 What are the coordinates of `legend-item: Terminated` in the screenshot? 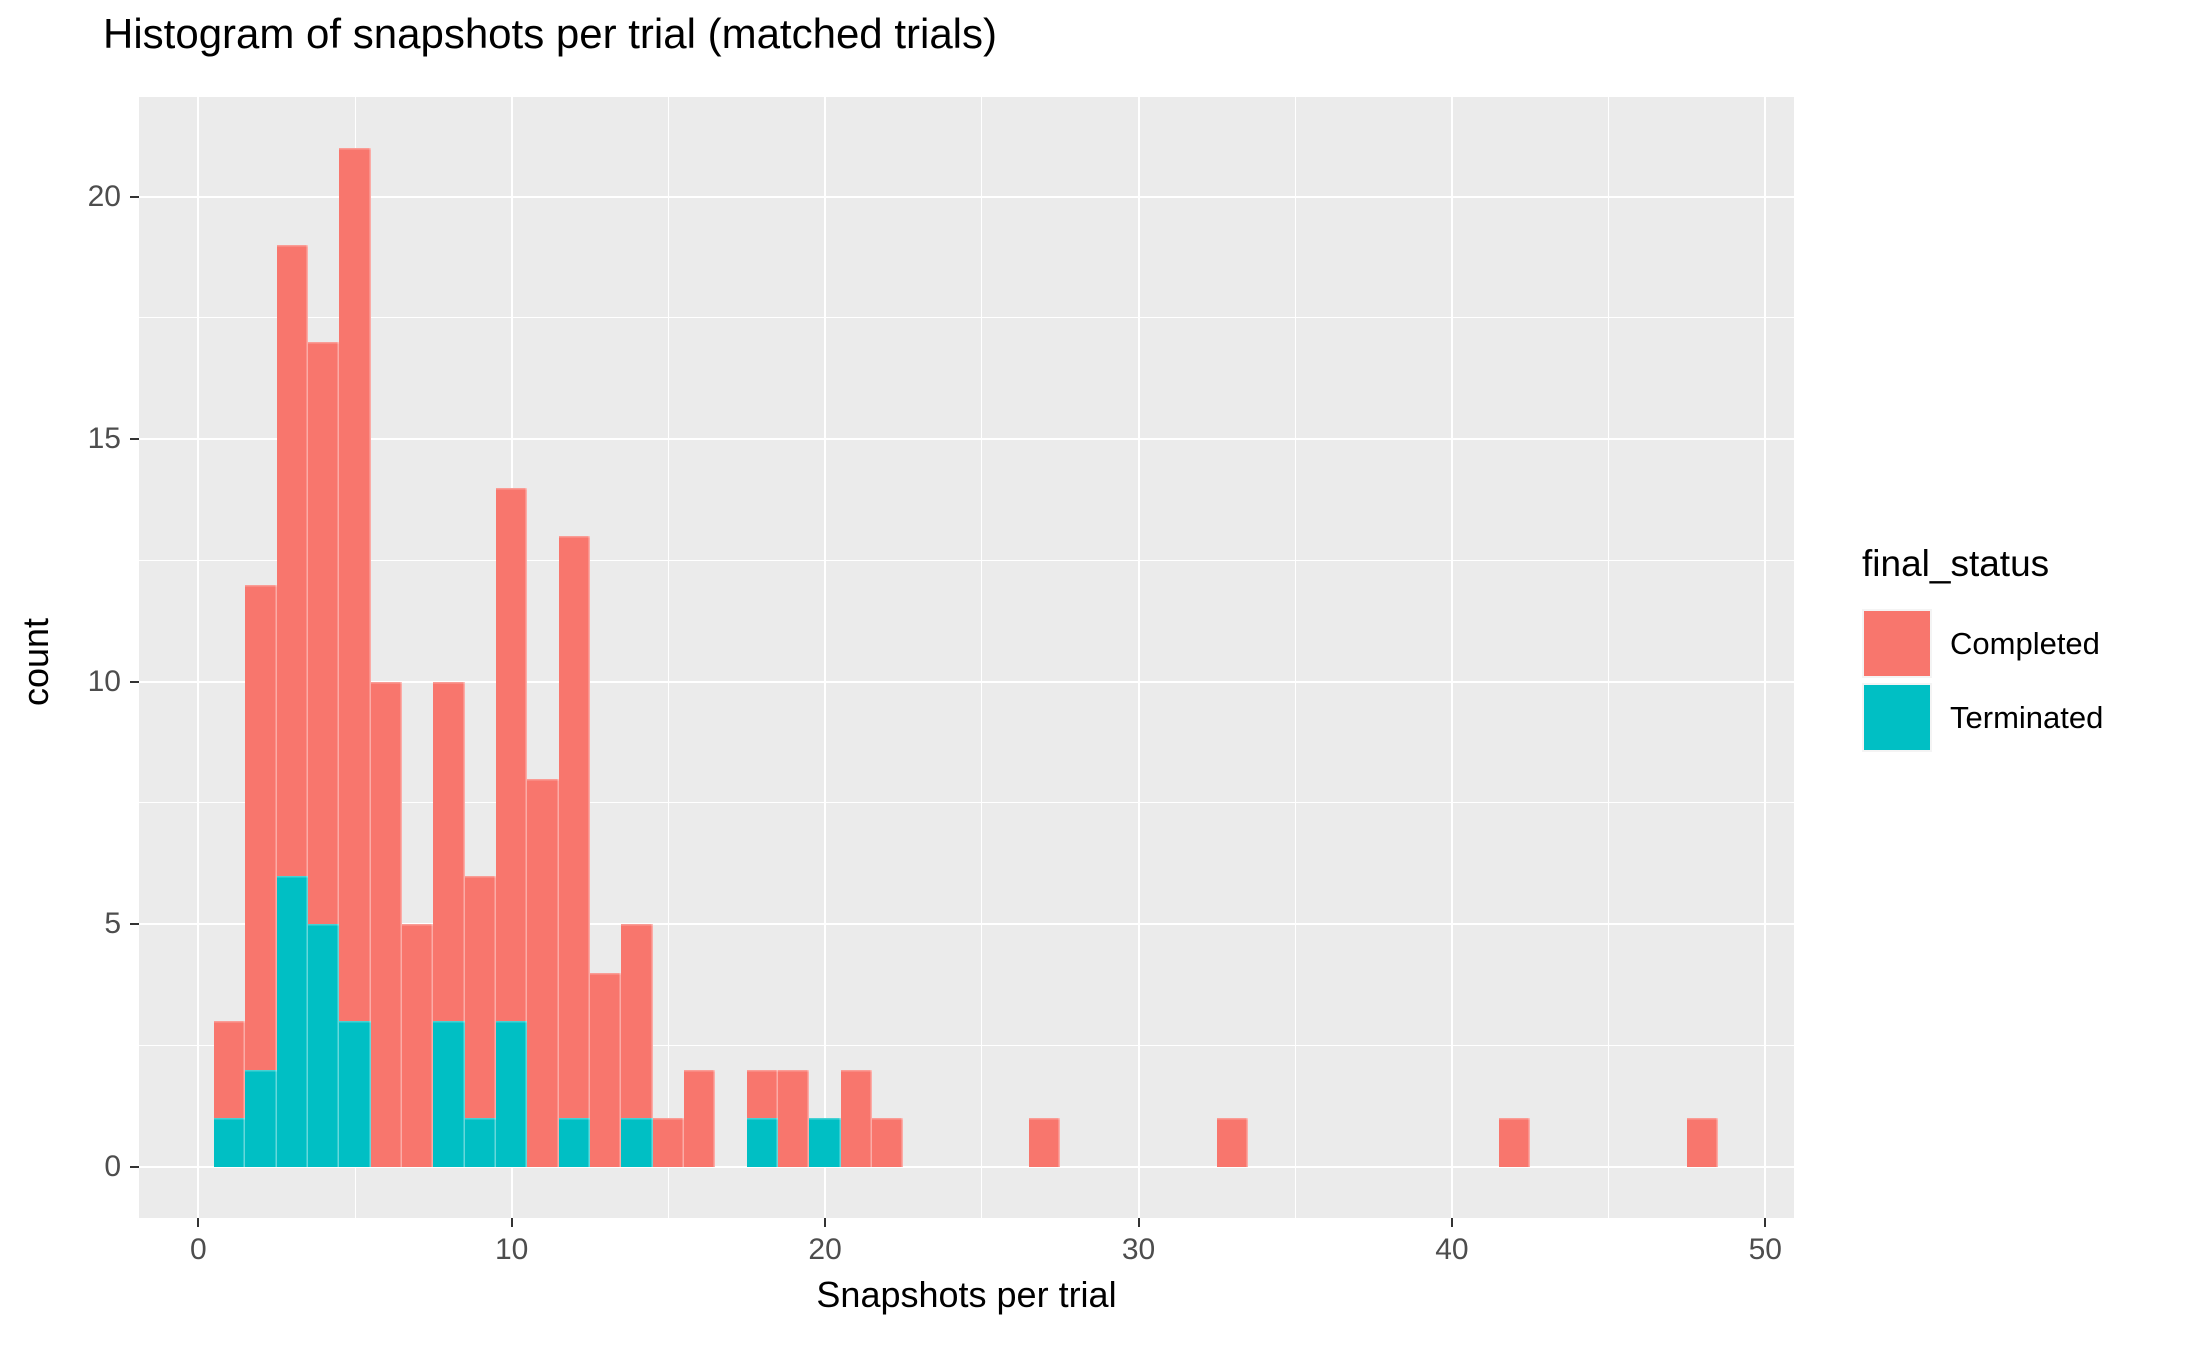 It's located at (2021, 717).